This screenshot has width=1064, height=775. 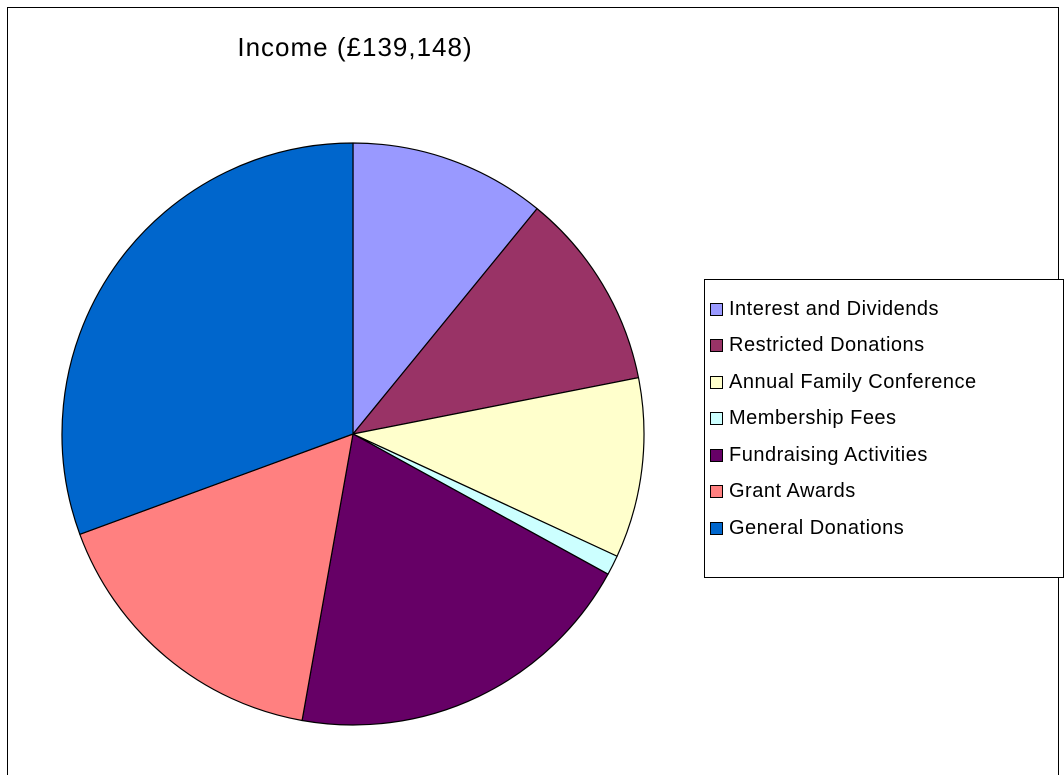 I want to click on chart-title: Income (£139,148), so click(x=355, y=47).